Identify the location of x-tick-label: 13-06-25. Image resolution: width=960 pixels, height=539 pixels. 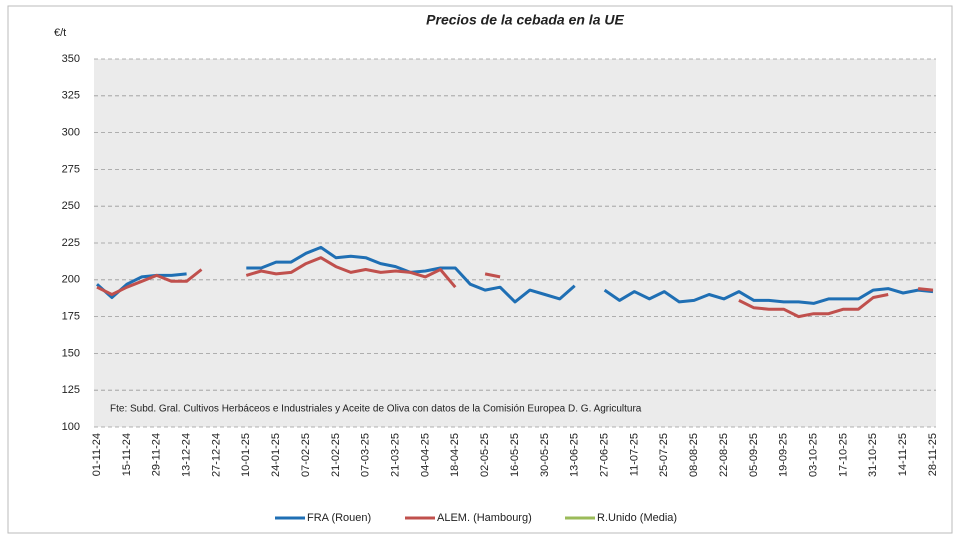
(575, 455).